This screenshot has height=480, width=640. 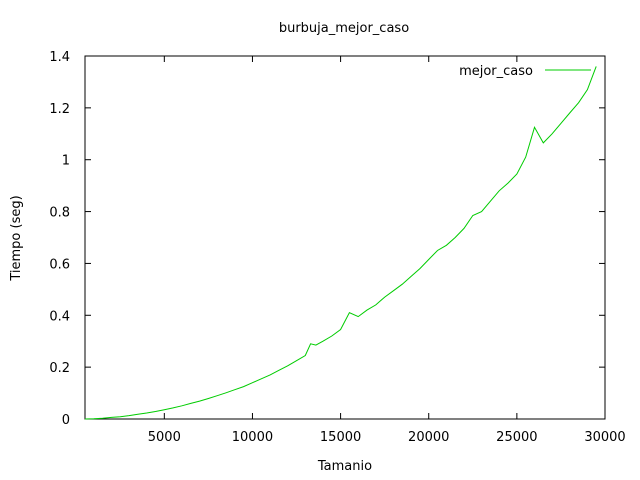 What do you see at coordinates (164, 437) in the screenshot?
I see `x-tick-label: 5000` at bounding box center [164, 437].